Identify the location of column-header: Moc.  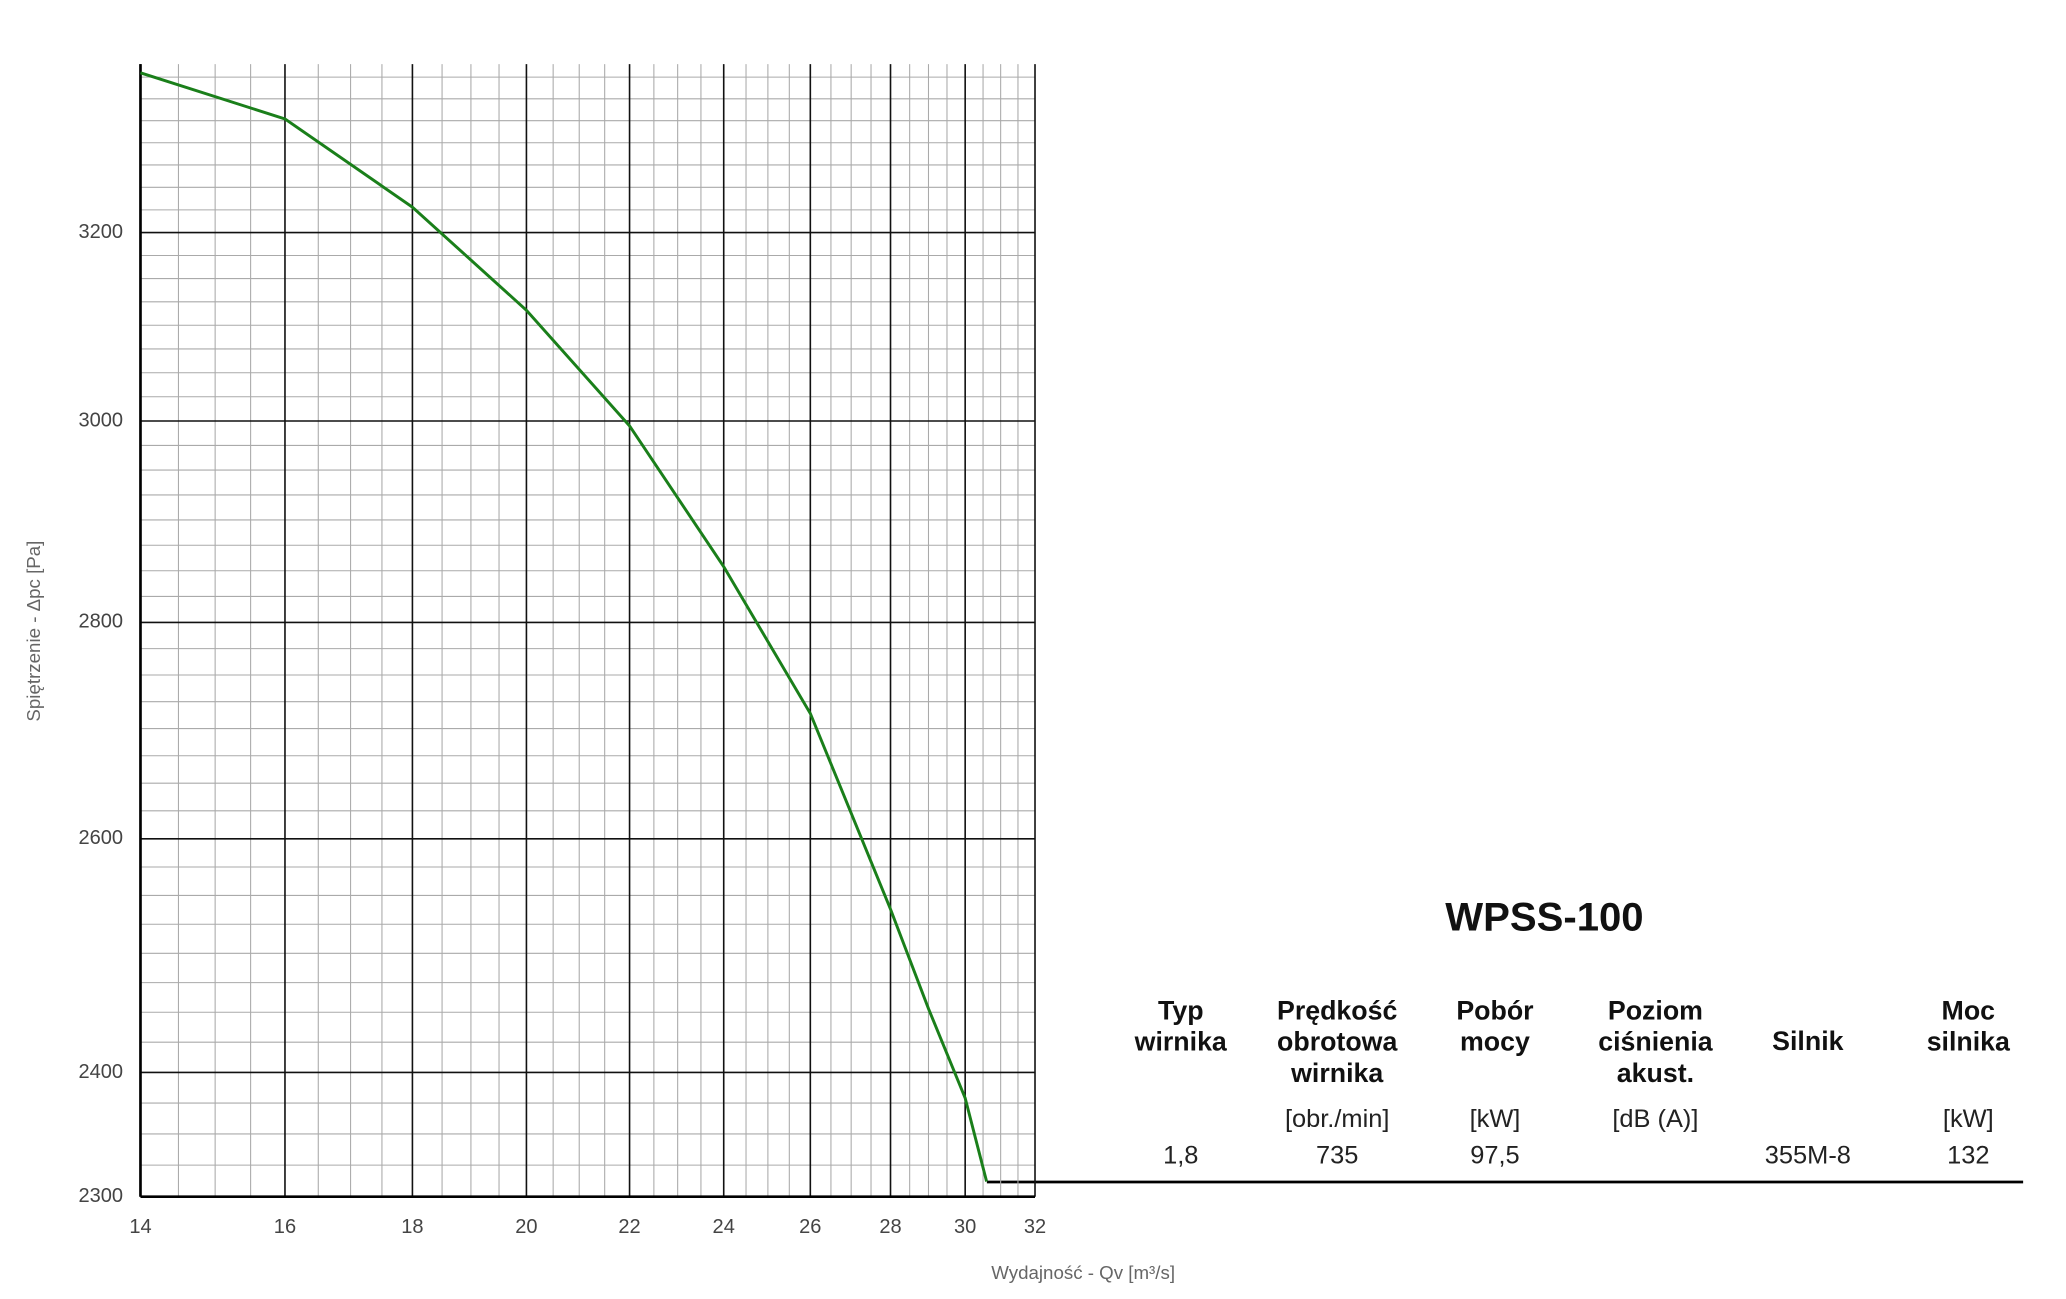
(1969, 1010).